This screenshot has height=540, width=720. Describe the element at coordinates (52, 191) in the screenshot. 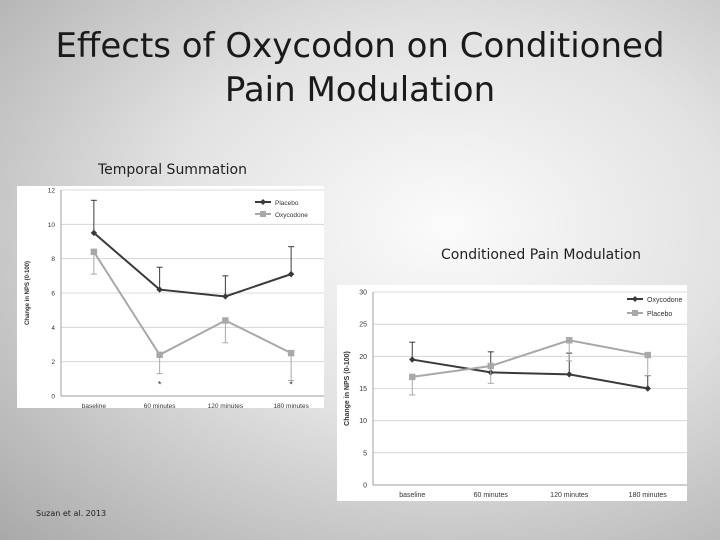

I see `y-tick-label: 12` at that location.